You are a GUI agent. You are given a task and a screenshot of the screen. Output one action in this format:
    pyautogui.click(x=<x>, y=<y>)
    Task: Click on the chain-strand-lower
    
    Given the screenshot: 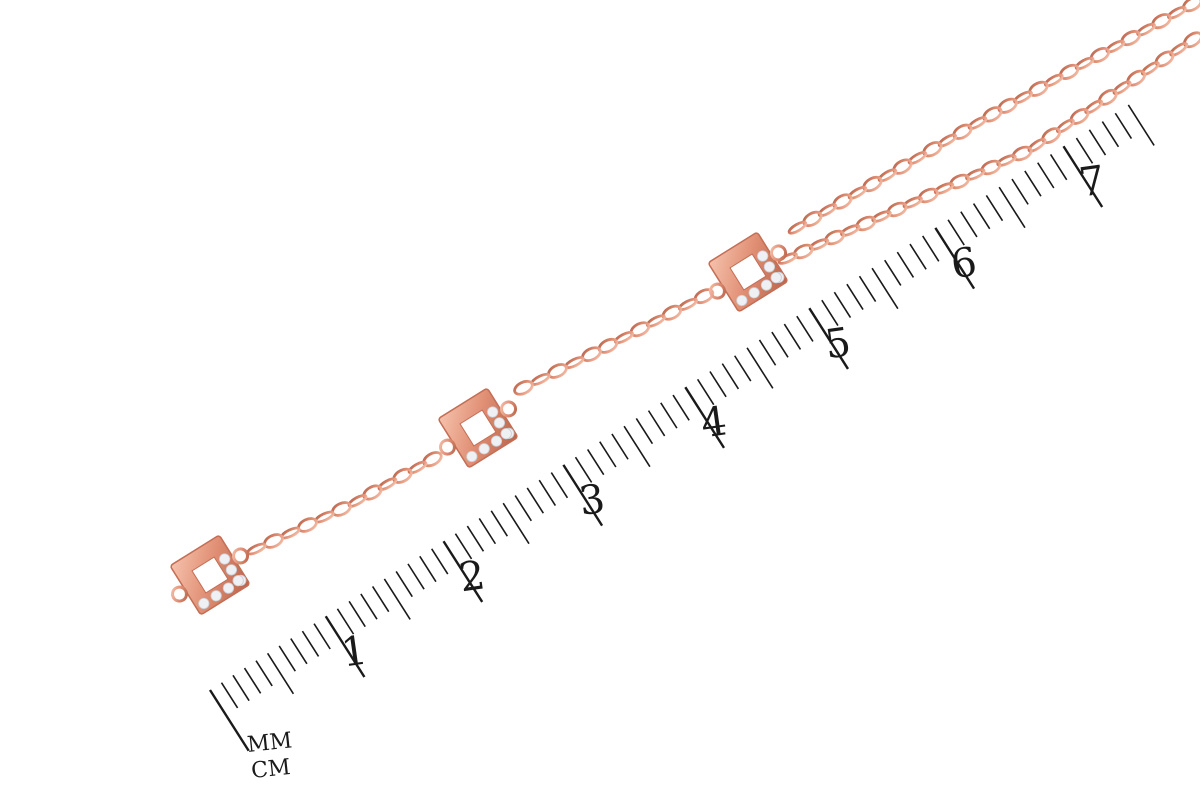 What is the action you would take?
    pyautogui.click(x=988, y=148)
    